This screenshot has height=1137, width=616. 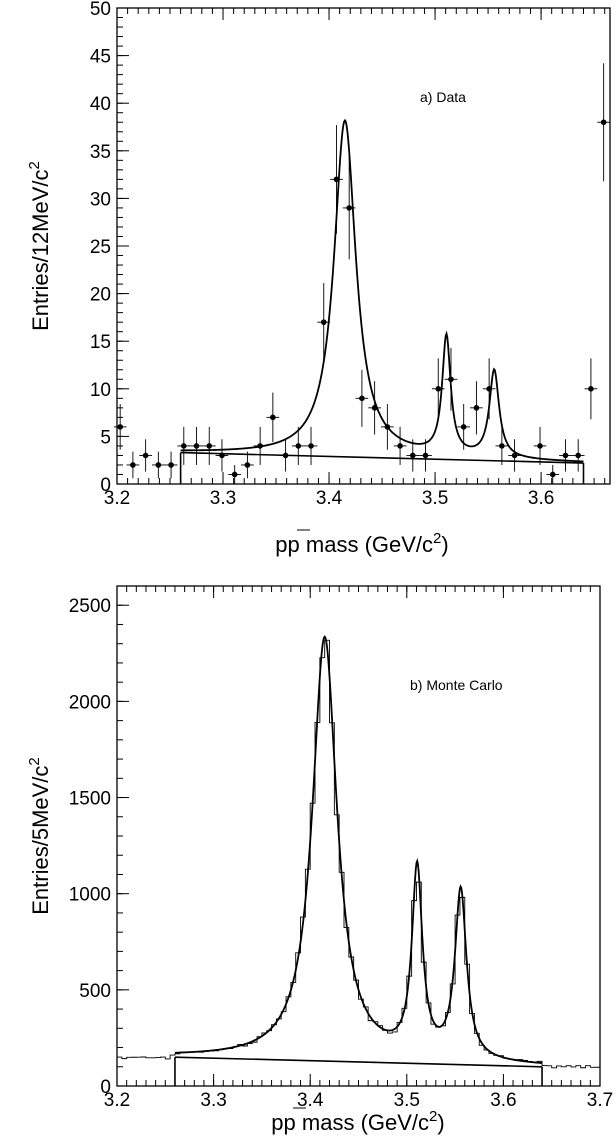 I want to click on panel-b-x-axis-title: pp mass (GeV/c2), so click(x=357, y=1121).